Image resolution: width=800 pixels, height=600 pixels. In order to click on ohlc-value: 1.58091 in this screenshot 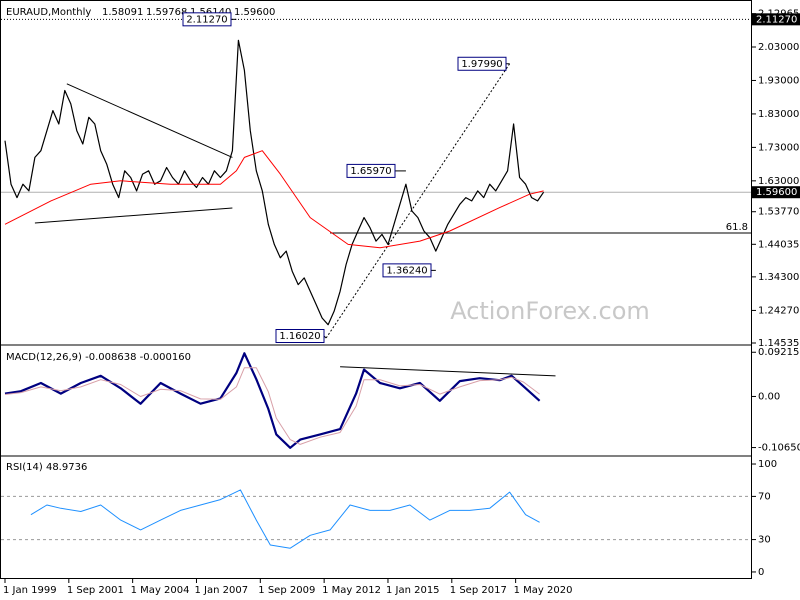, I will do `click(122, 12)`.